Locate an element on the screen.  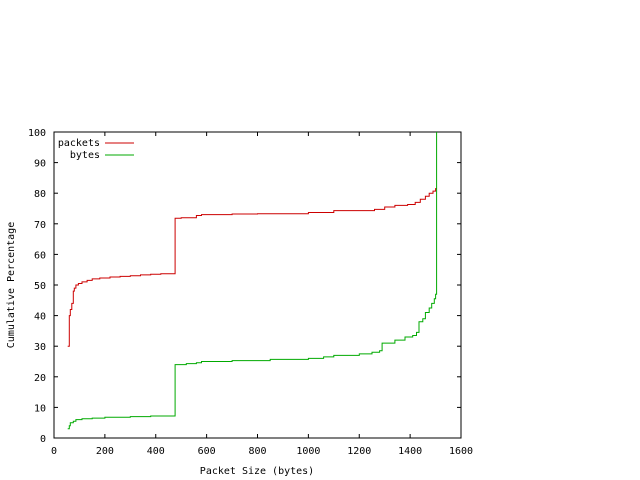
x-tick-label: 1400 is located at coordinates (410, 451).